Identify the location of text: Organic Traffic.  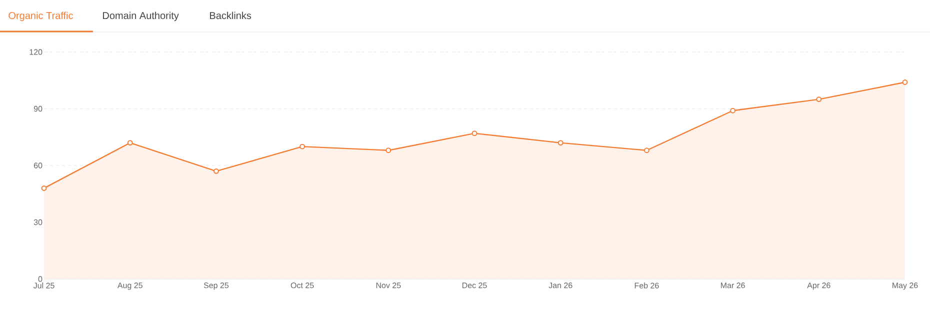
(40, 17).